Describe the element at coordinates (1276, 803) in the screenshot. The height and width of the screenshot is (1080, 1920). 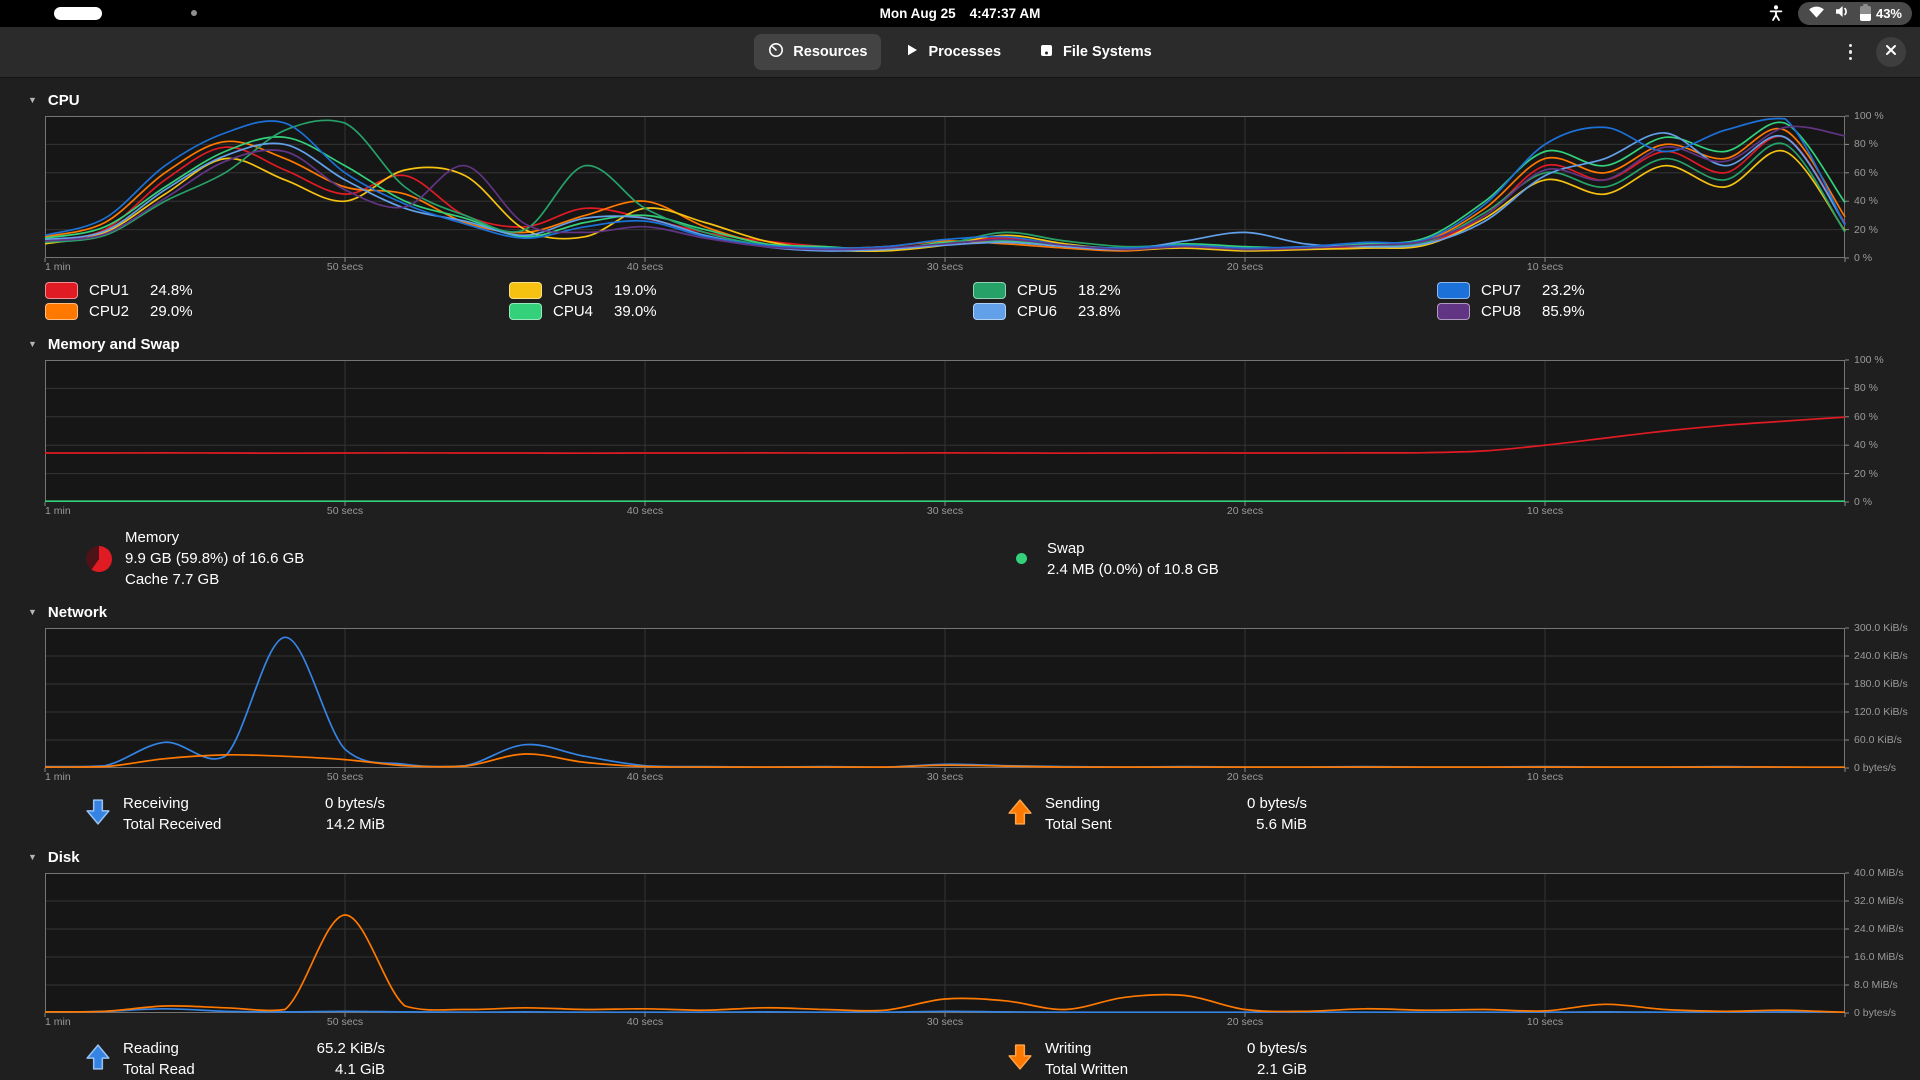
I see `sending-rate: 0 bytes/s` at that location.